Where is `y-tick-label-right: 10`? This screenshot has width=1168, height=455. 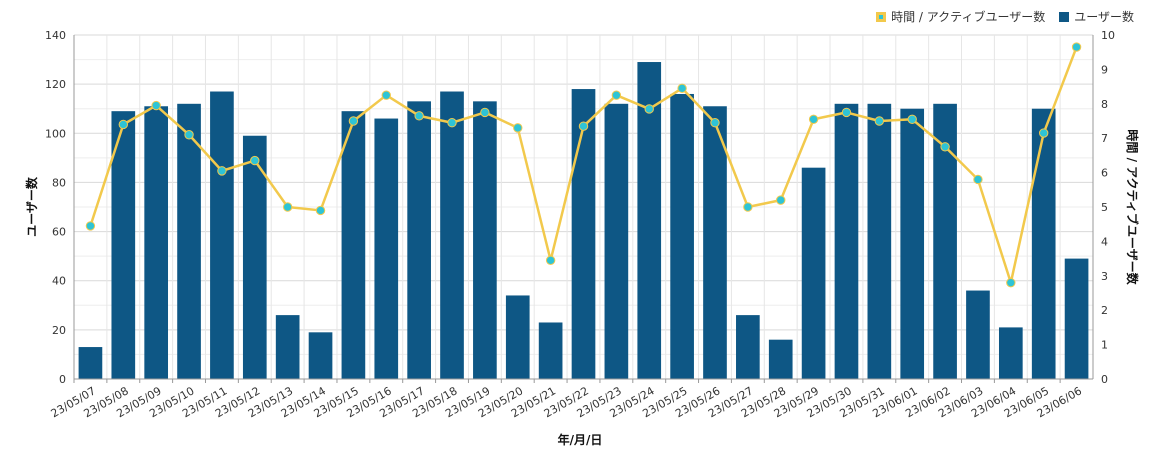 y-tick-label-right: 10 is located at coordinates (1108, 35).